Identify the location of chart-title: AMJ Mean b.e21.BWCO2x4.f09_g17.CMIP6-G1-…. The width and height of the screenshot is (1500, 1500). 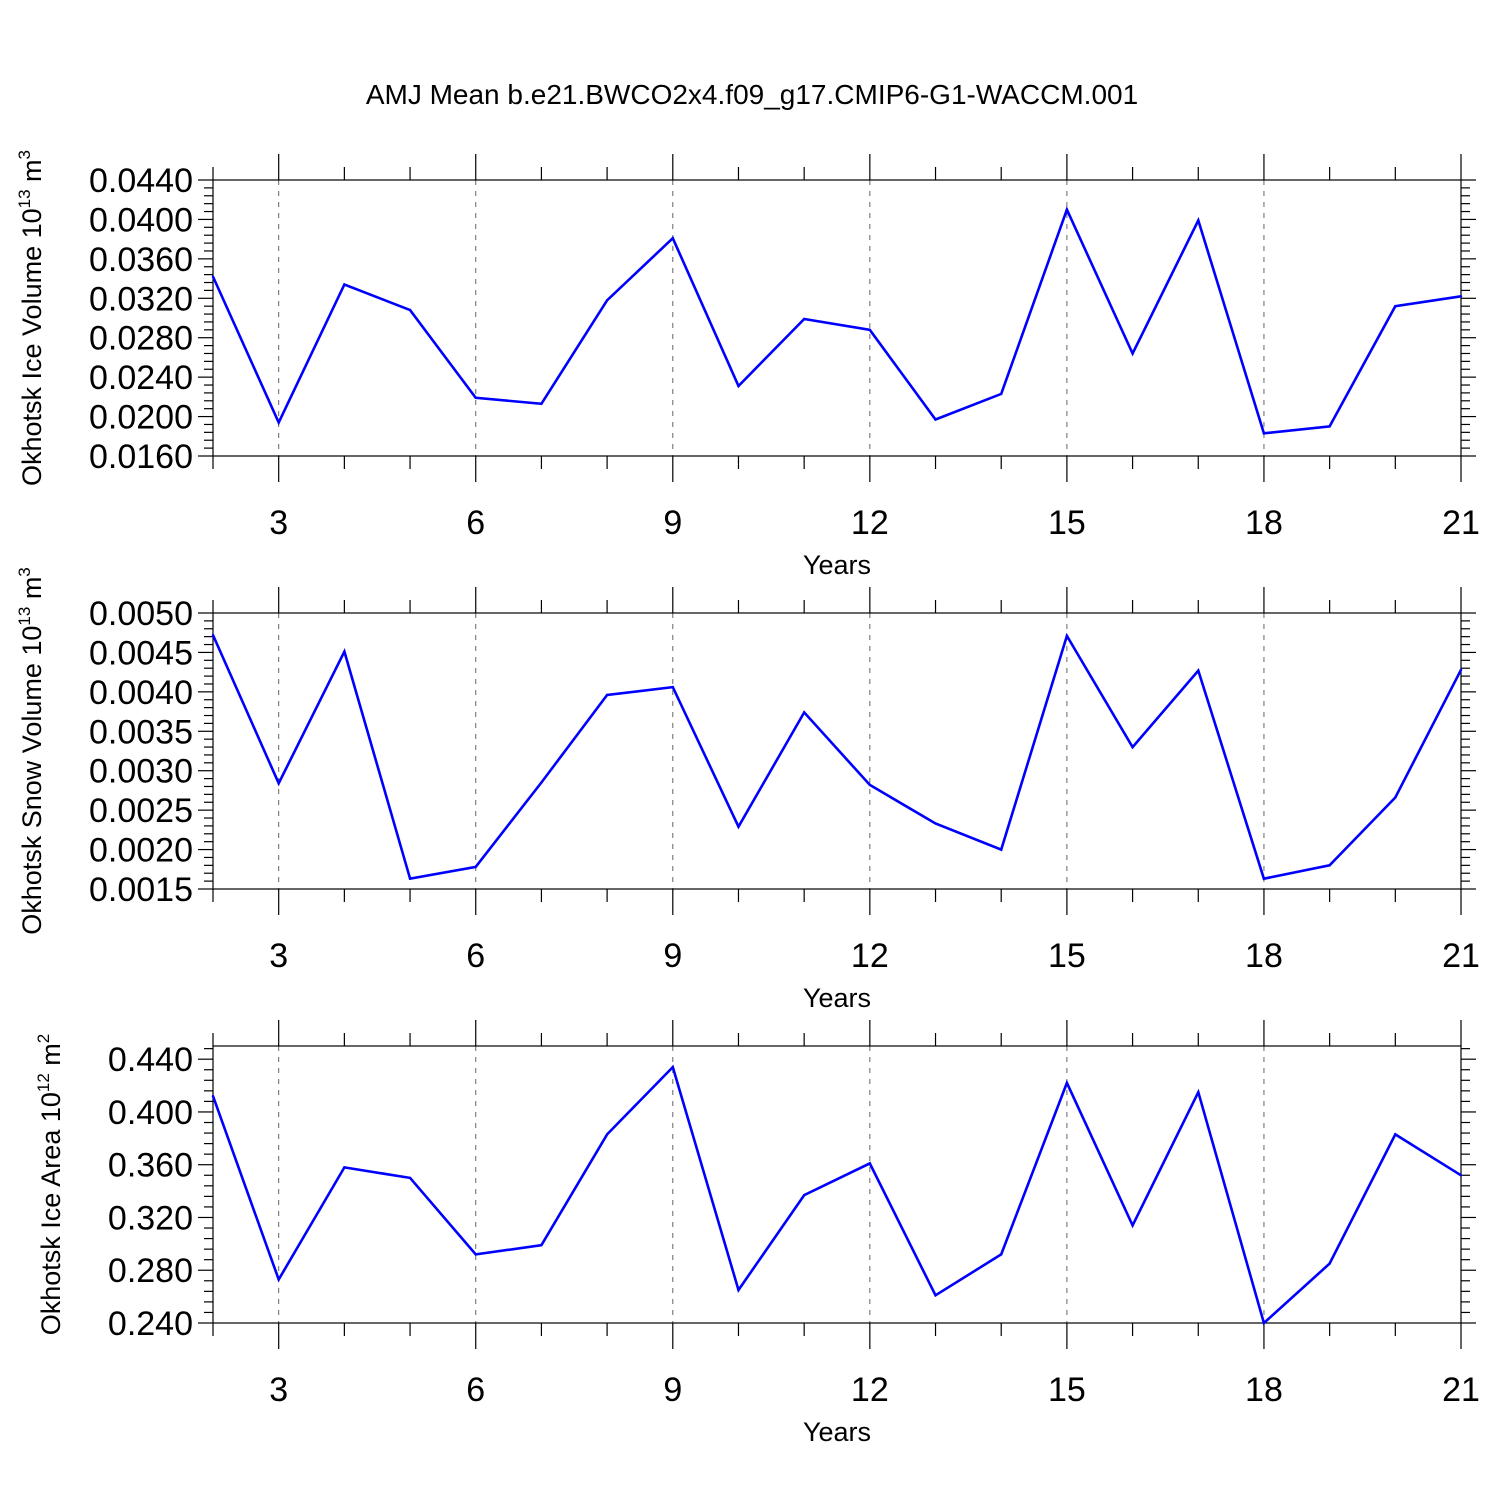
(752, 94).